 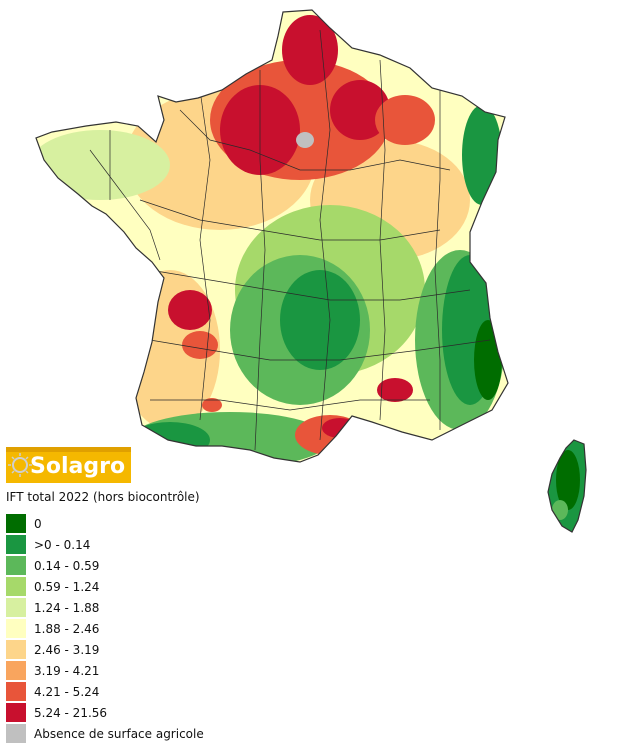 I want to click on legend-label: >0 - 0.14, so click(x=62, y=544).